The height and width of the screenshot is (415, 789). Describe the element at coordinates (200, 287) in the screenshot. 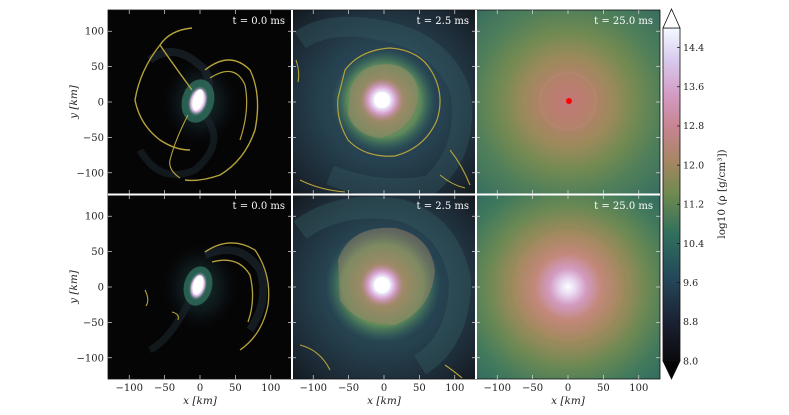

I see `panel-bottom-0ms` at that location.